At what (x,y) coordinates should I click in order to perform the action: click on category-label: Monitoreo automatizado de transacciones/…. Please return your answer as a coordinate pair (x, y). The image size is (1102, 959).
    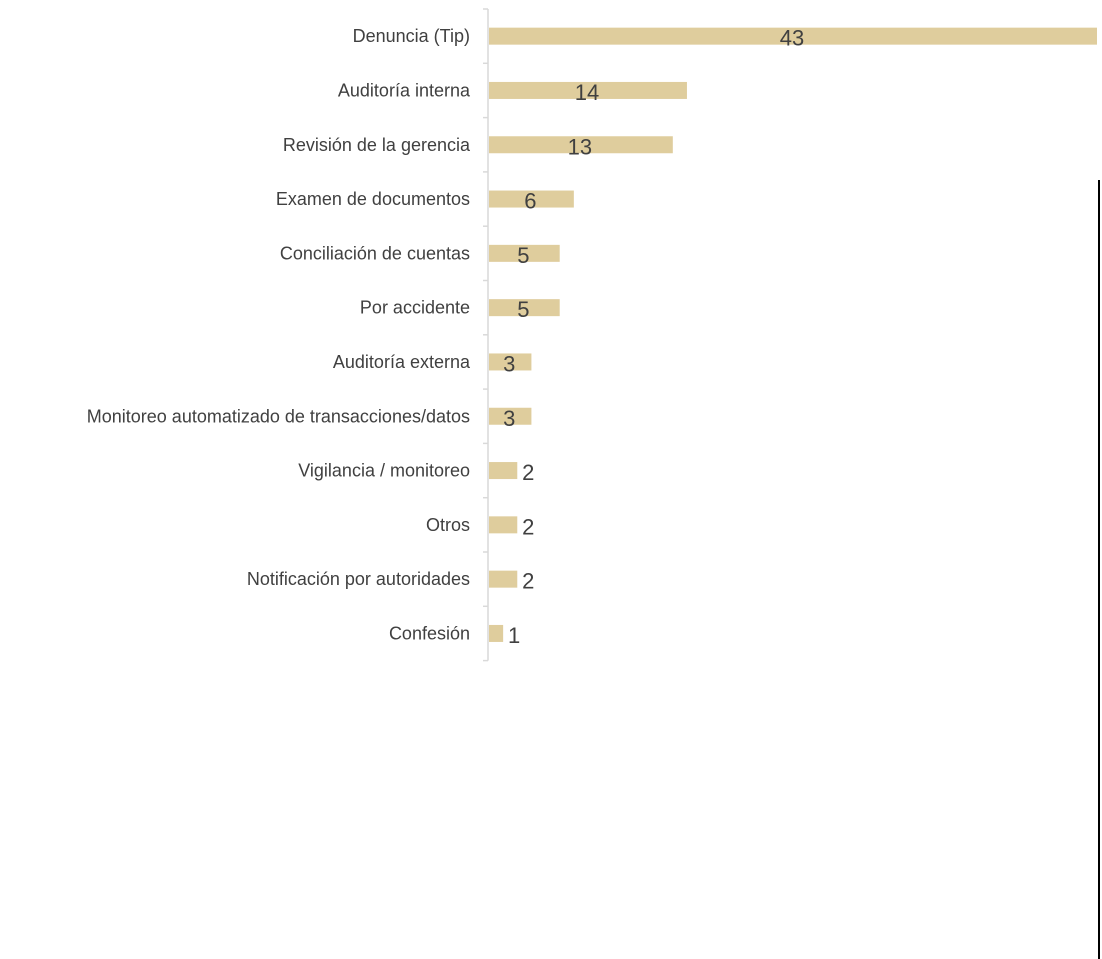
    Looking at the image, I should click on (278, 416).